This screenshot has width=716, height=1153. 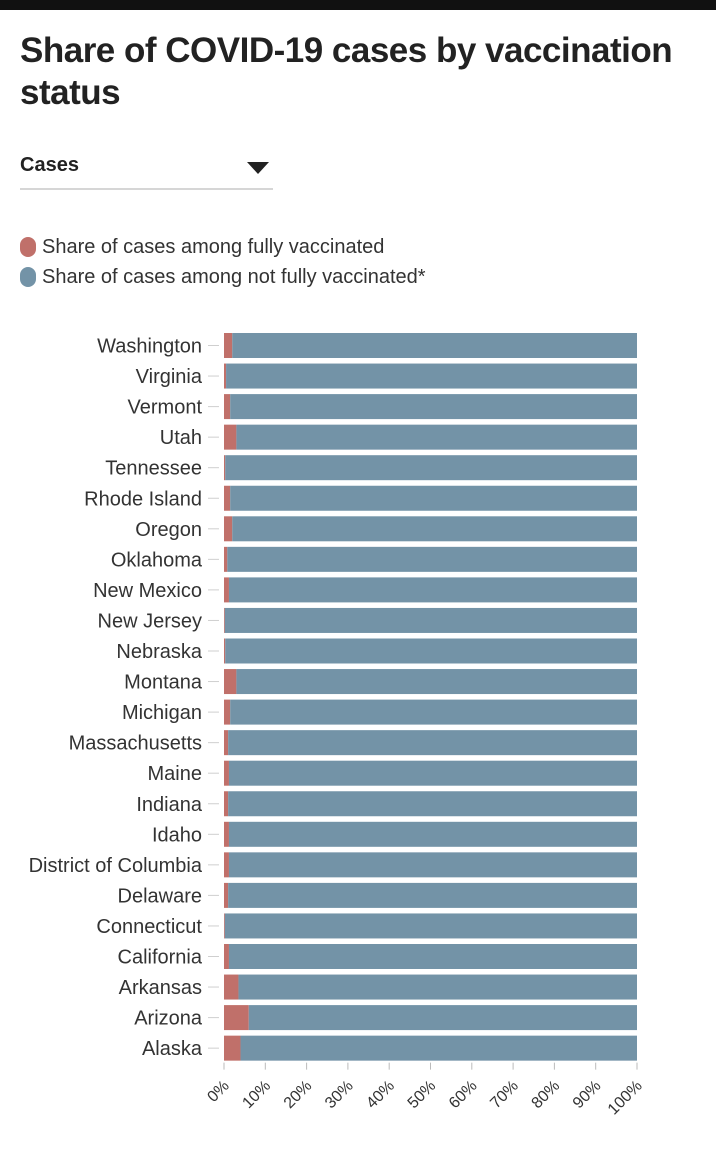 I want to click on bar-vaccinated-oregon, so click(x=228, y=529).